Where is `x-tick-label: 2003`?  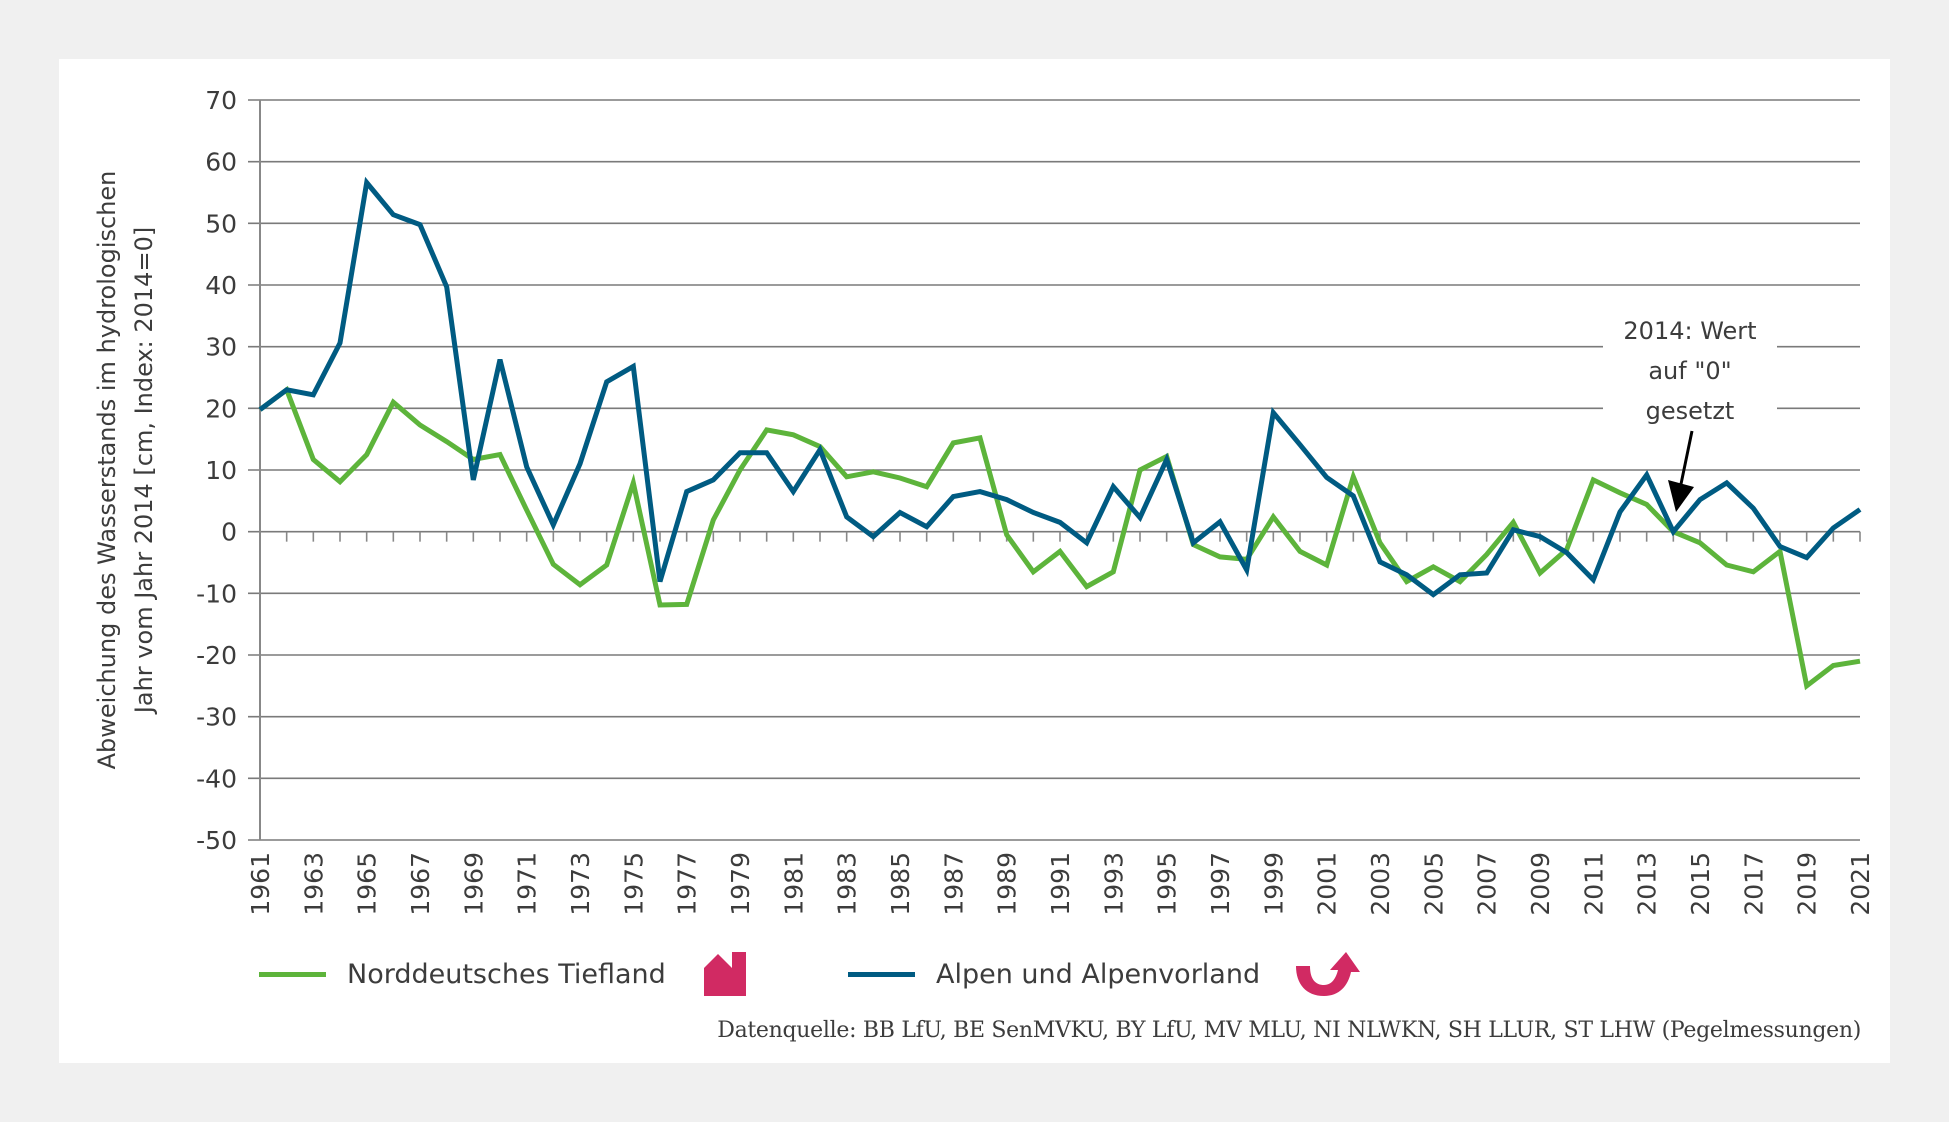
x-tick-label: 2003 is located at coordinates (1380, 884).